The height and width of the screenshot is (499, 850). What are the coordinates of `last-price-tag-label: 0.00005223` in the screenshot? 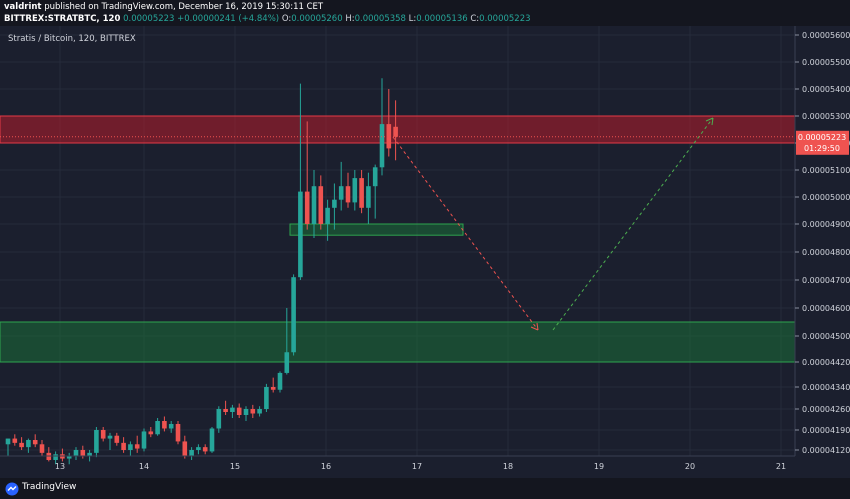 It's located at (822, 137).